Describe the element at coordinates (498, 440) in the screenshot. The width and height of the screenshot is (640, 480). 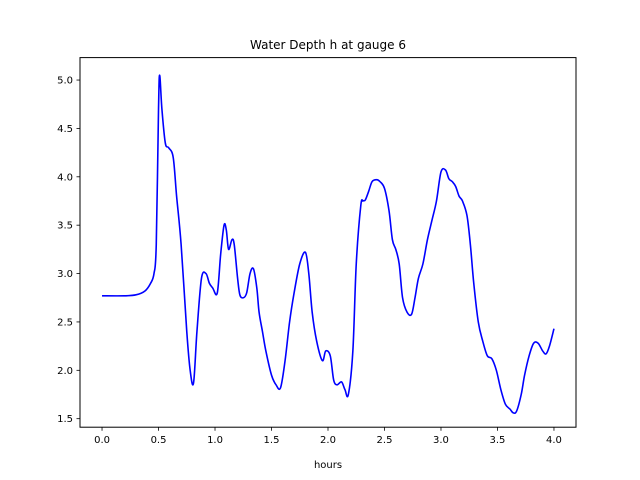
I see `x-tick-label: 3.5` at that location.